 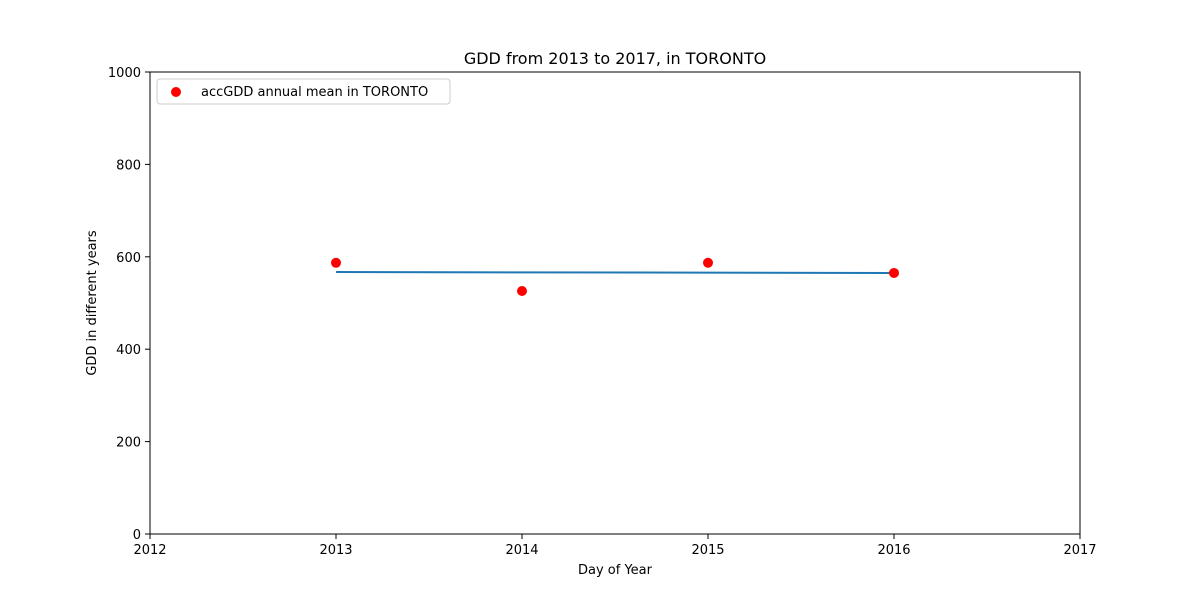 What do you see at coordinates (128, 443) in the screenshot?
I see `y-tick-label: 200` at bounding box center [128, 443].